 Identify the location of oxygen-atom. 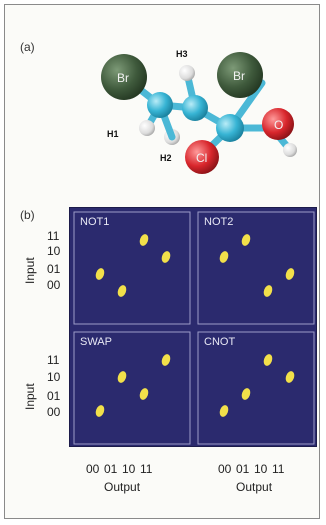
(278, 124).